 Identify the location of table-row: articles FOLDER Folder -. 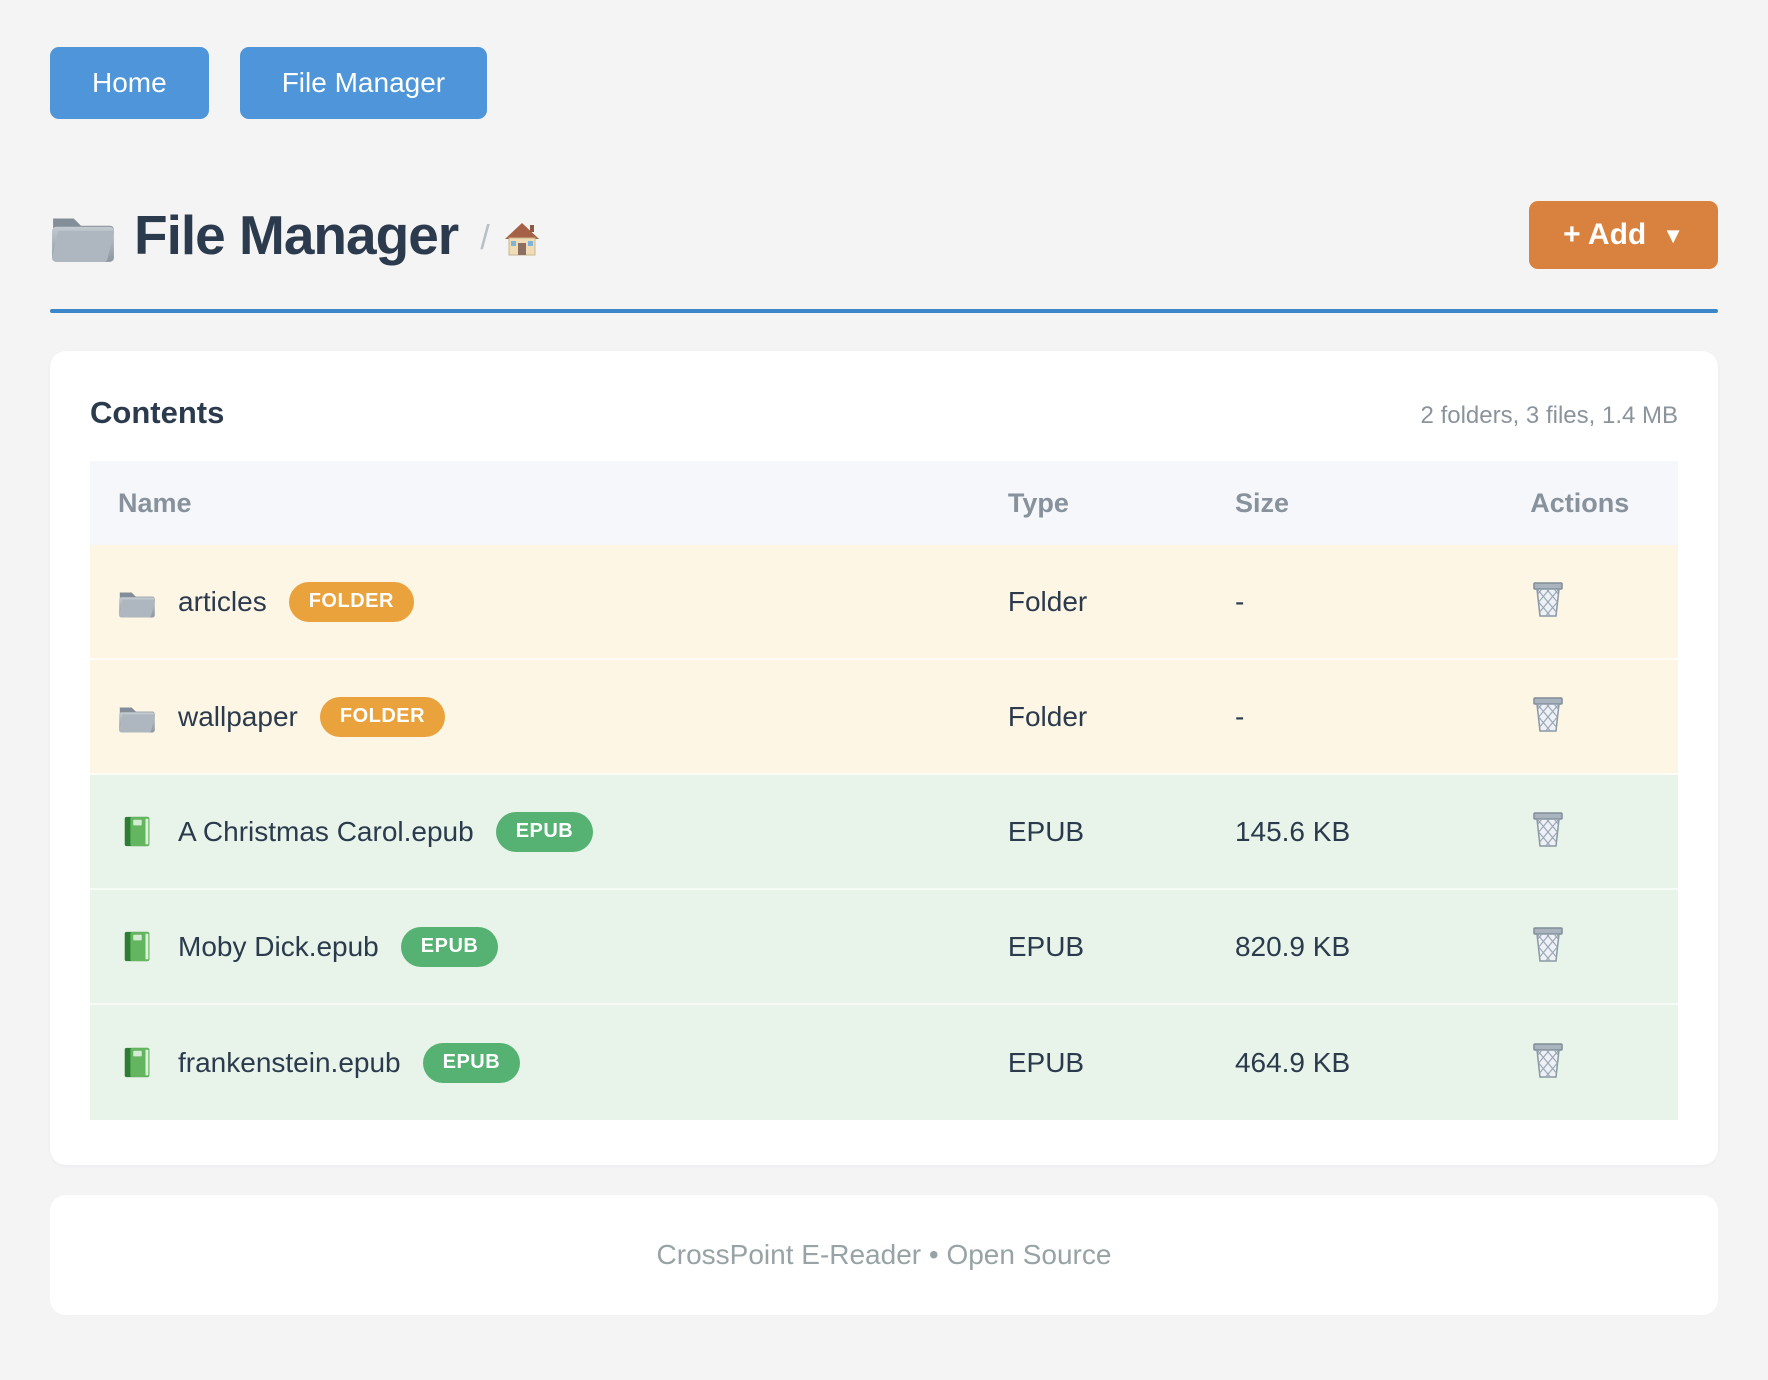
(884, 602).